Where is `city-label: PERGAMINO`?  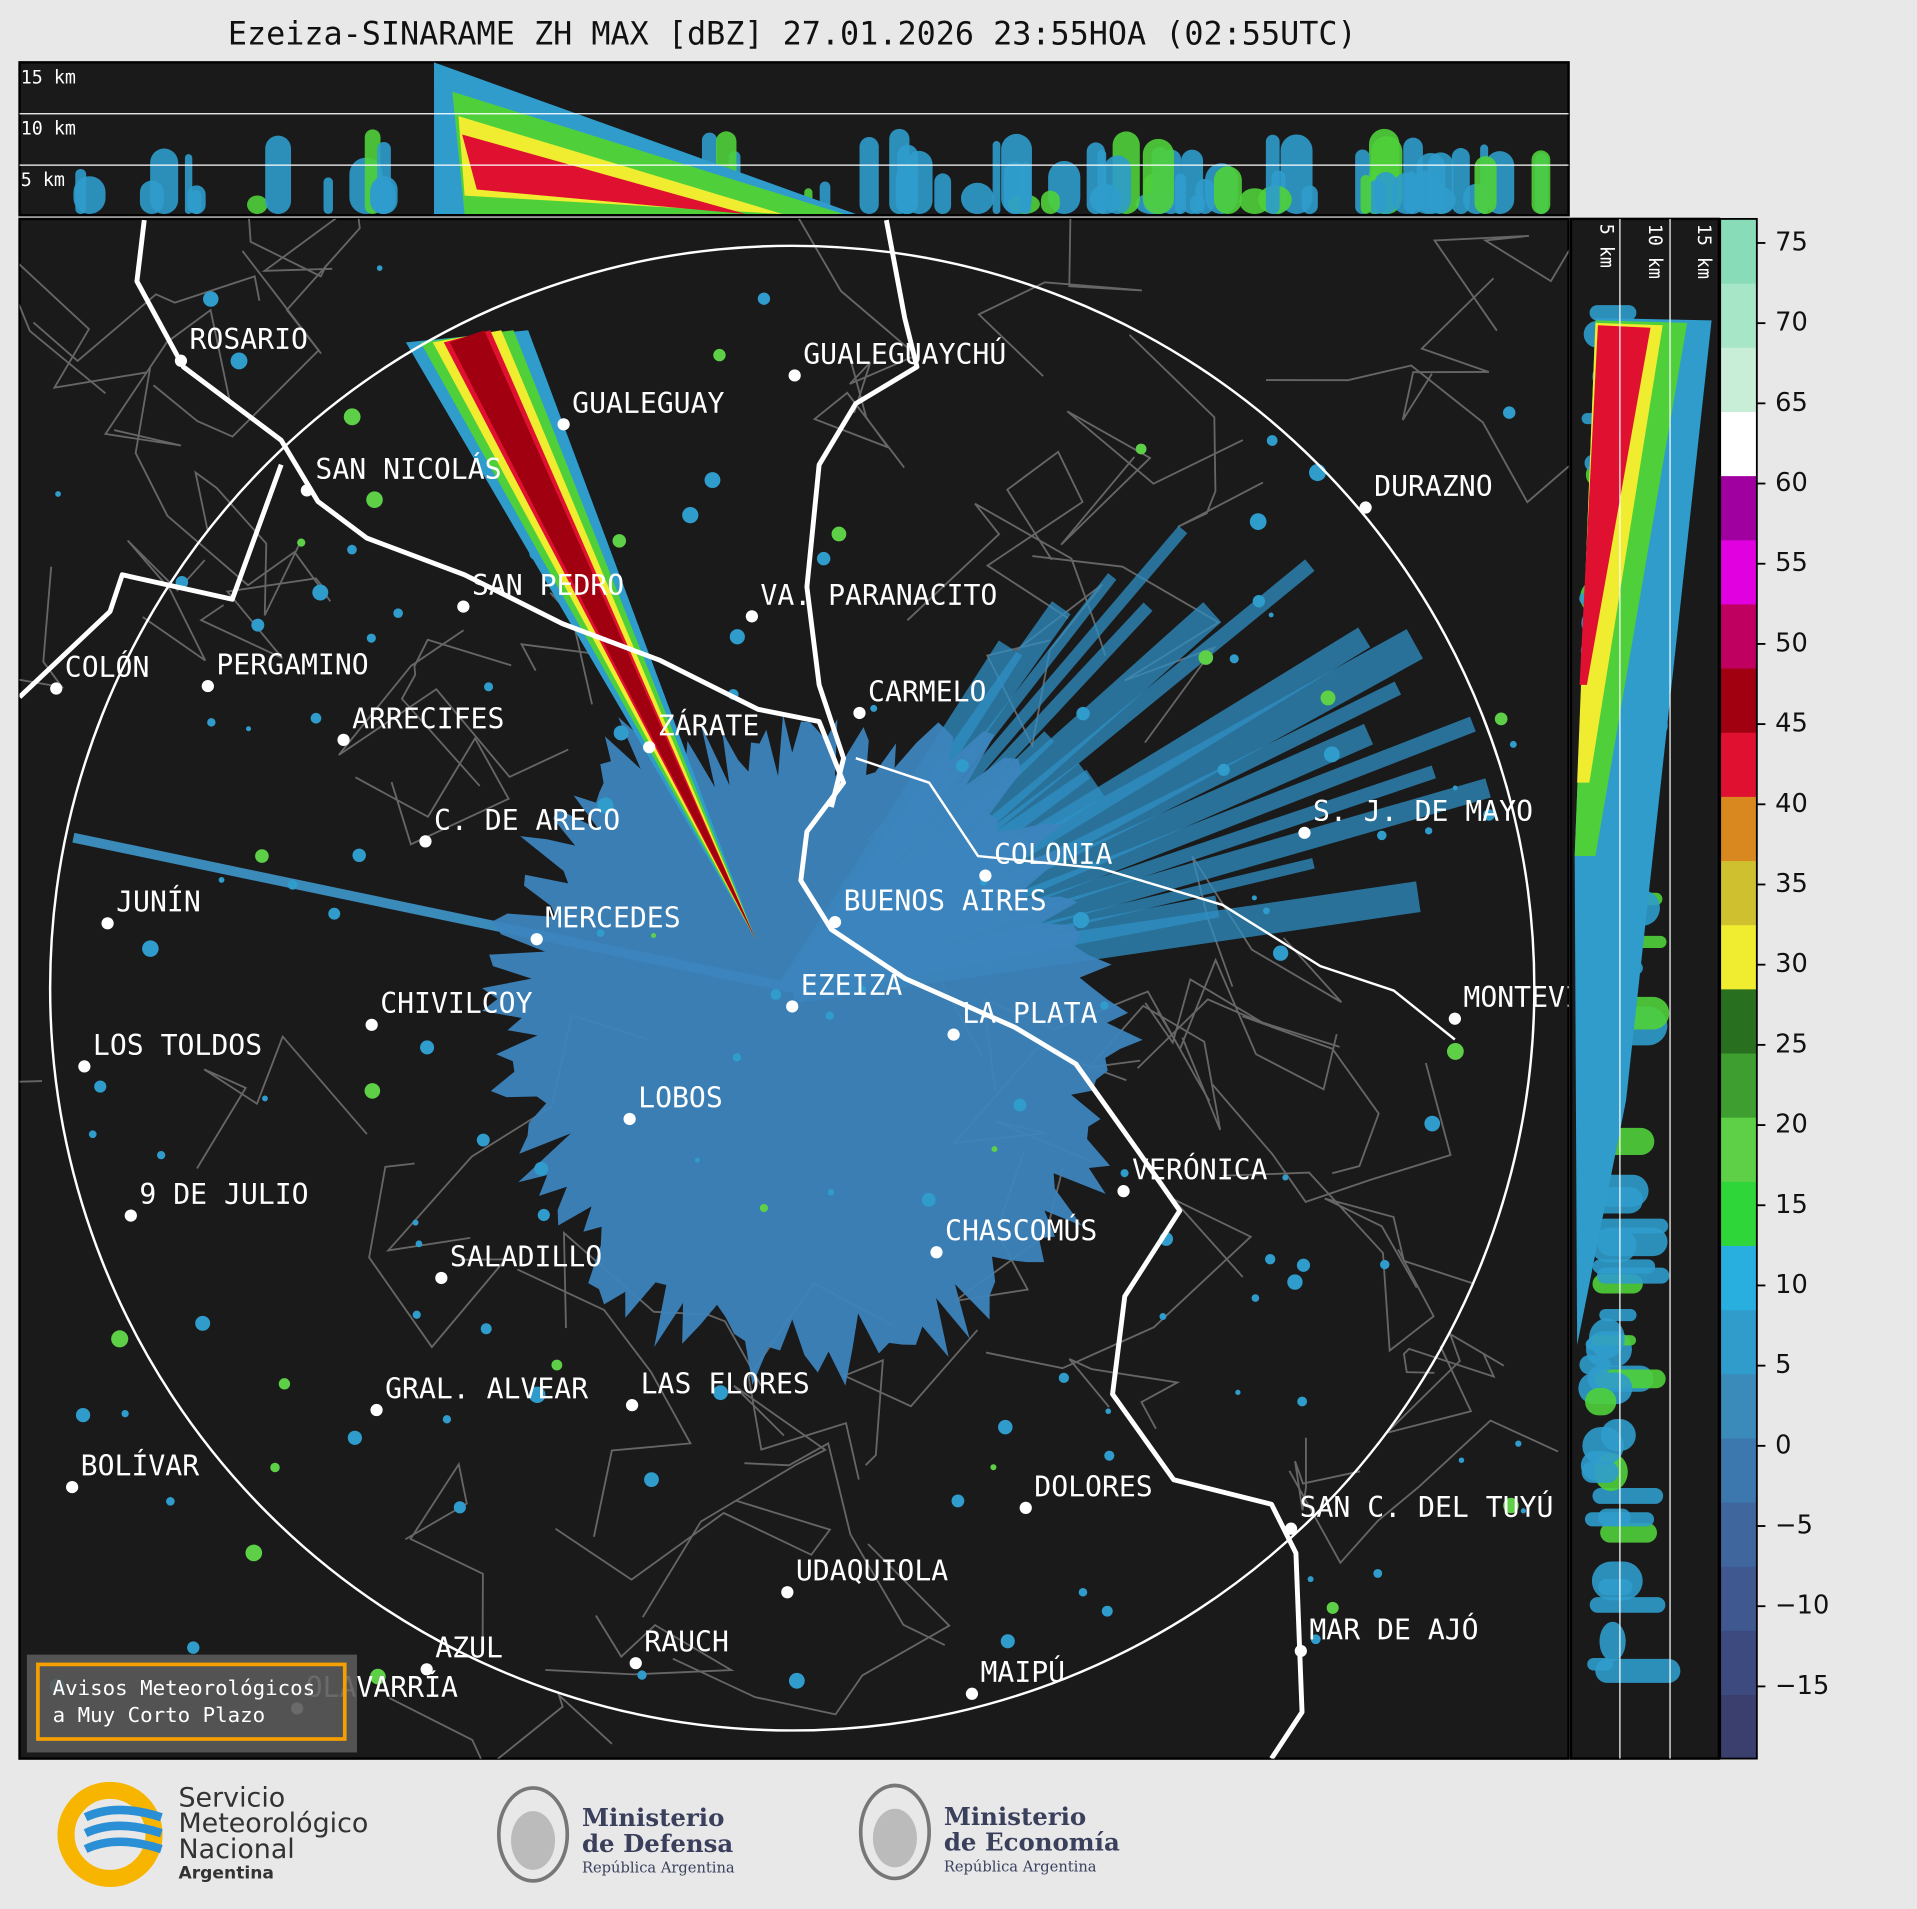
city-label: PERGAMINO is located at coordinates (292, 664).